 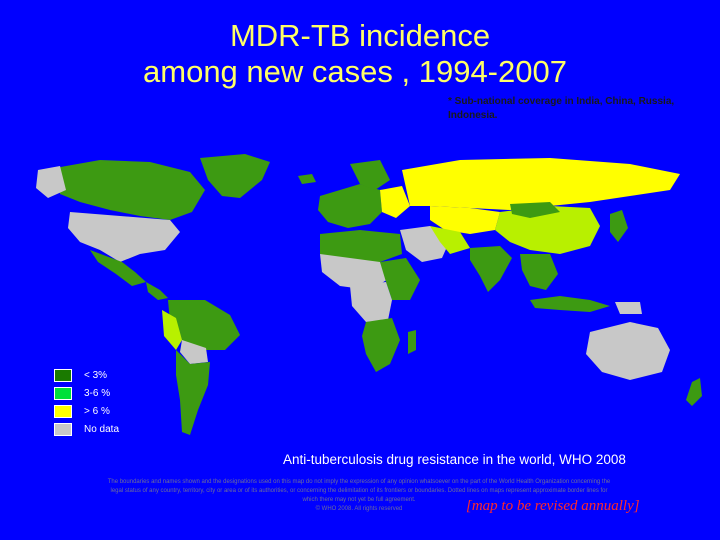 What do you see at coordinates (235, 176) in the screenshot?
I see `region-greenland` at bounding box center [235, 176].